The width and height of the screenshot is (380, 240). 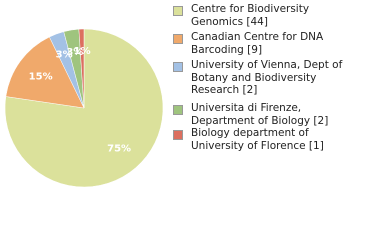 What do you see at coordinates (250, 15) in the screenshot?
I see `legend-label: Centre for Biodiversity Genomics [44]` at bounding box center [250, 15].